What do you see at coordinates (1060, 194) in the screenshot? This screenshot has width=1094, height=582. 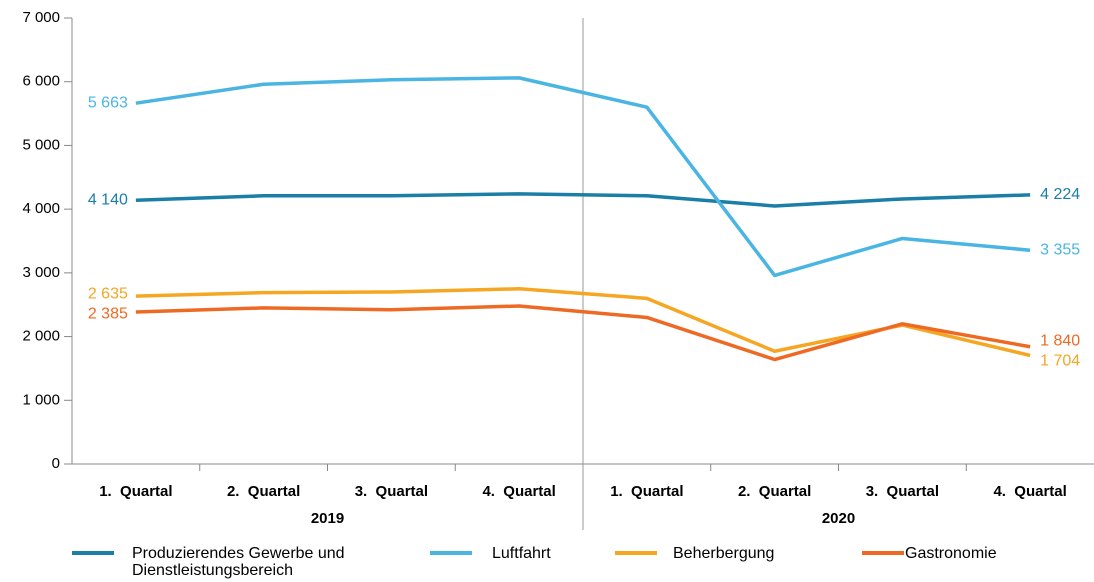 I see `value-label: 4 224` at bounding box center [1060, 194].